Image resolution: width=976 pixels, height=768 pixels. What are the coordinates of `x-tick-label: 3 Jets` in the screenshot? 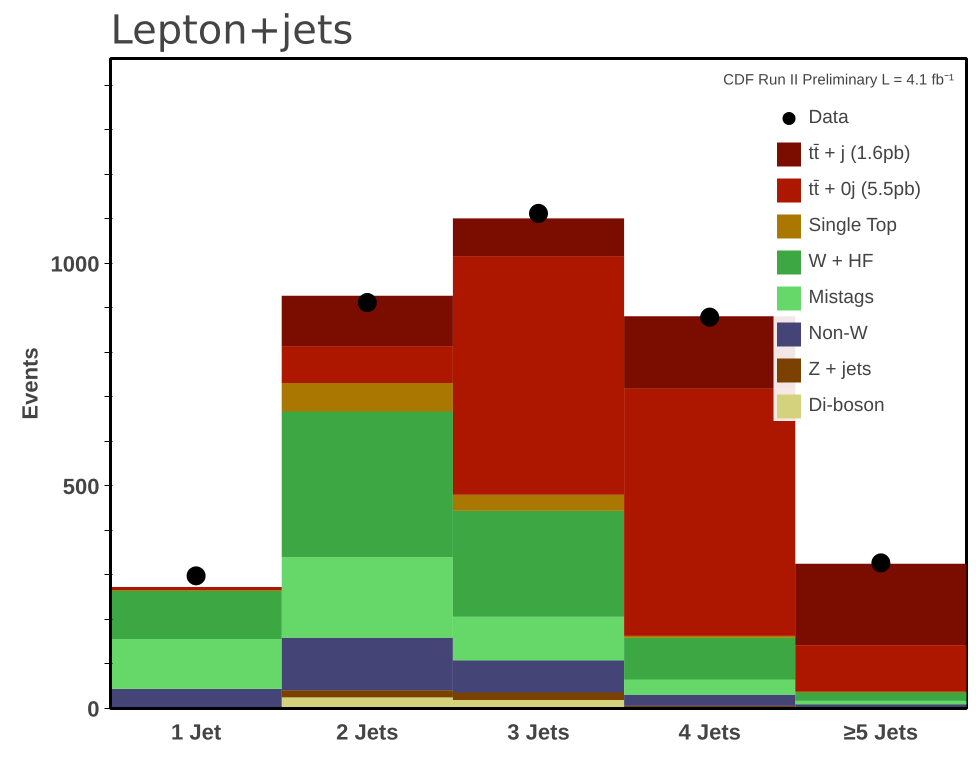 It's located at (538, 732).